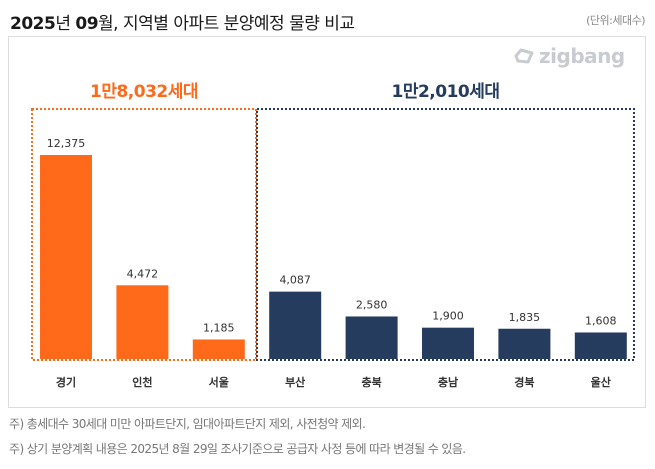  I want to click on bar-인천, so click(142, 322).